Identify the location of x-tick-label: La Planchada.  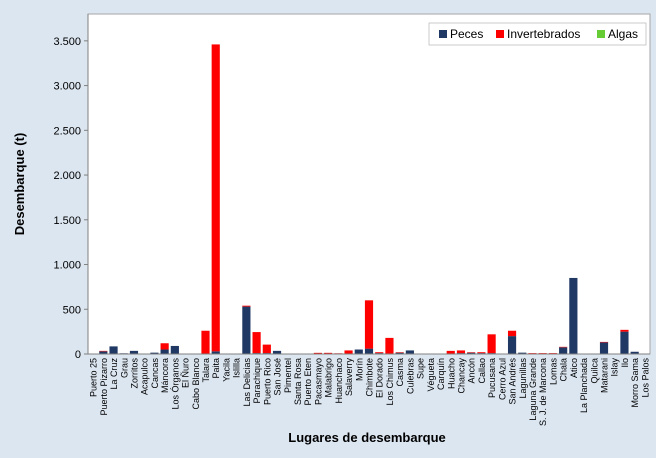
(584, 385).